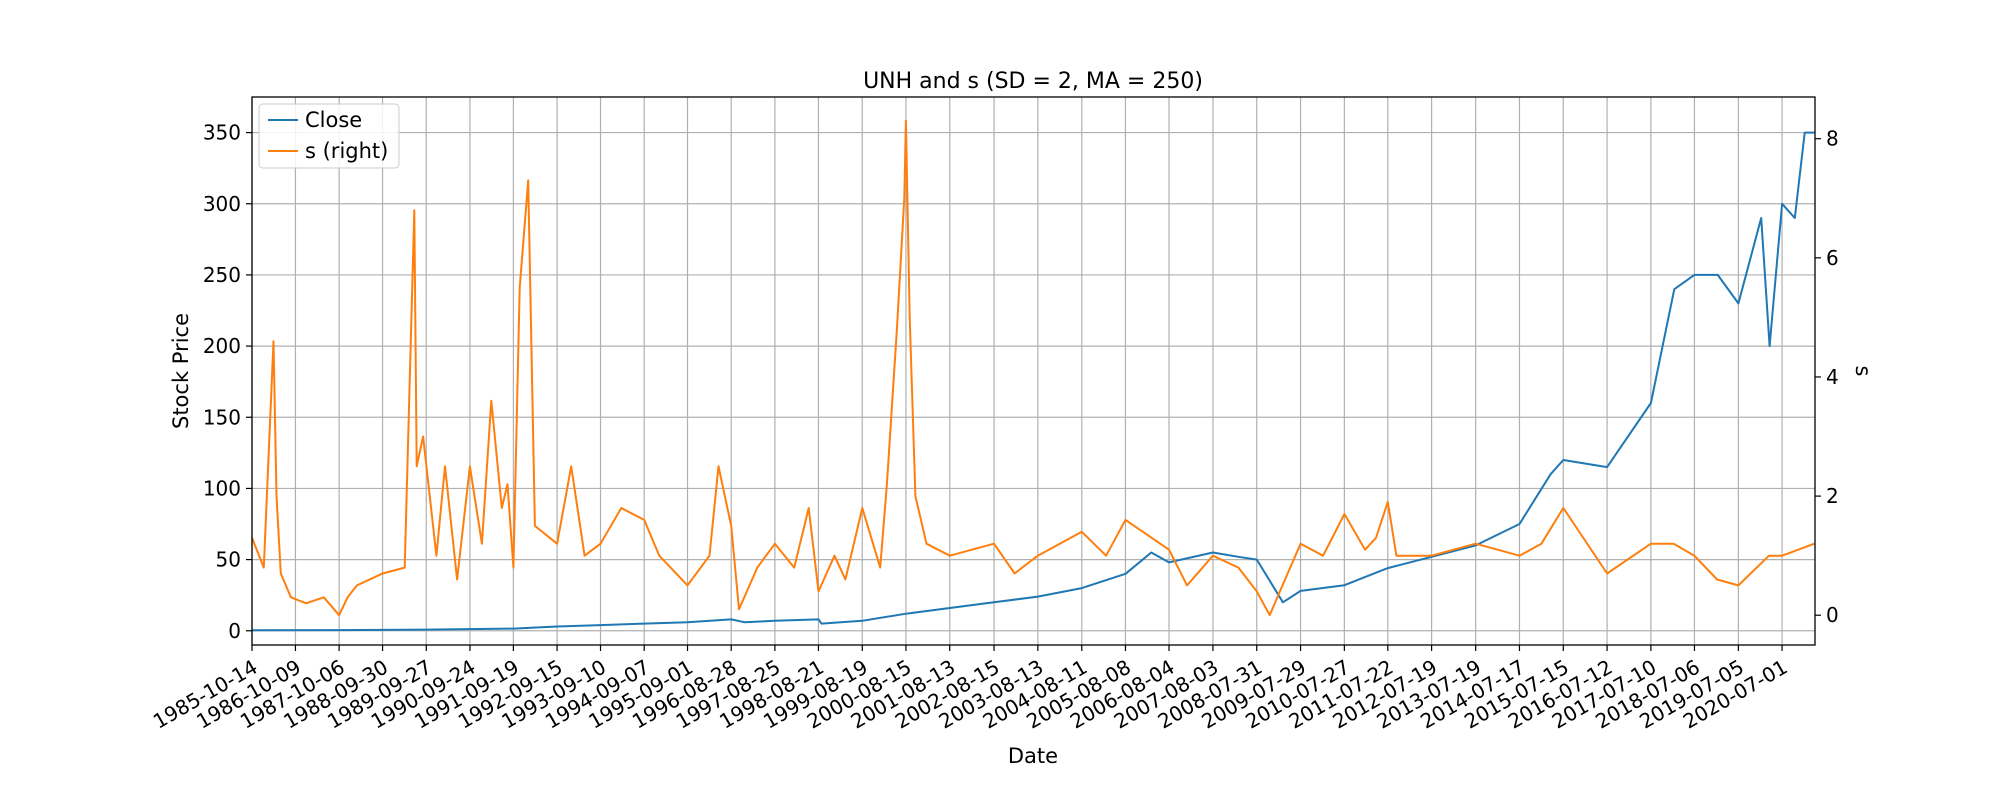  I want to click on y-tick-label: 0, so click(234, 631).